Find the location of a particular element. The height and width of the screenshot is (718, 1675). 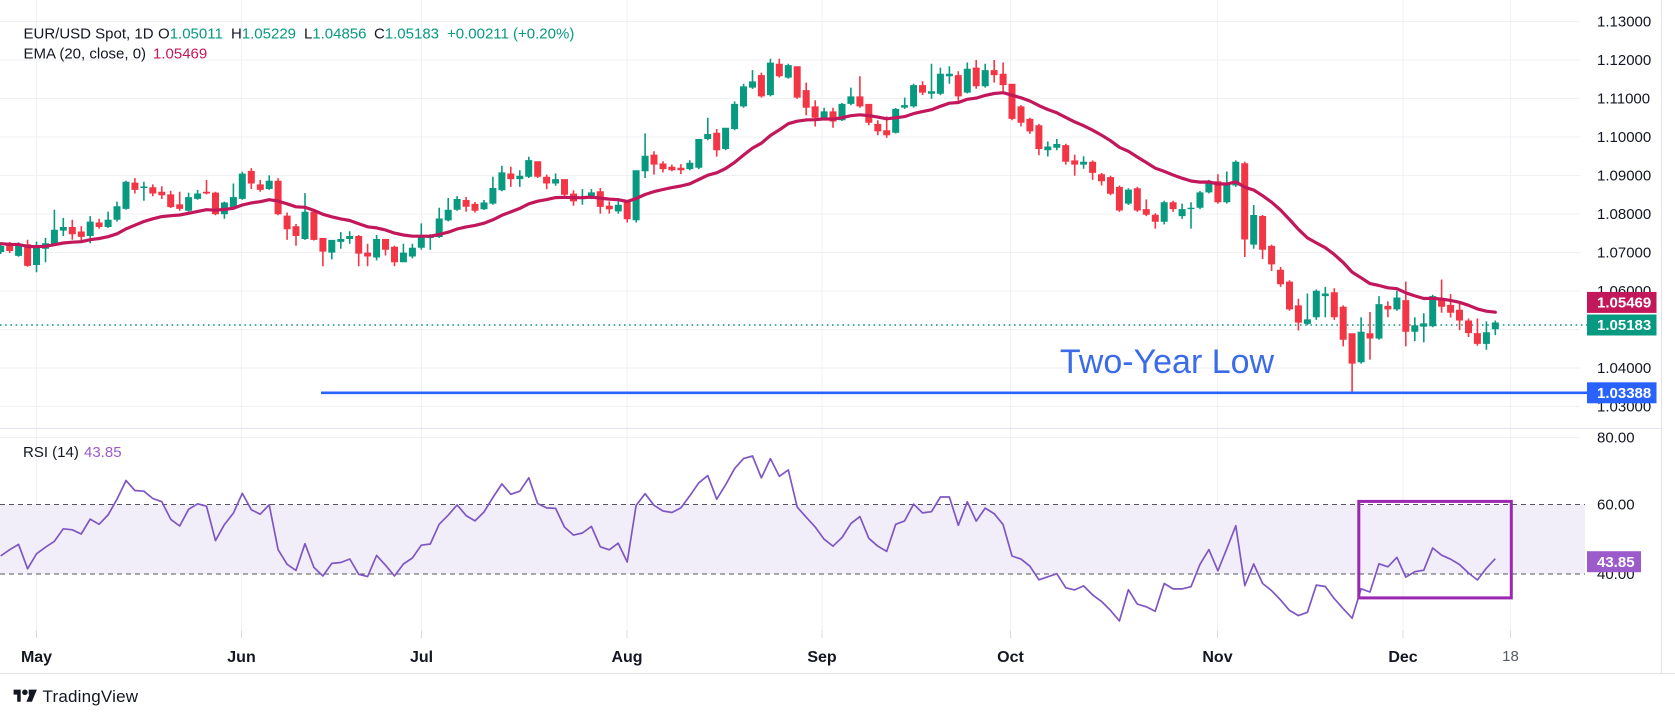

svg-text: 1.04000 is located at coordinates (1624, 368).